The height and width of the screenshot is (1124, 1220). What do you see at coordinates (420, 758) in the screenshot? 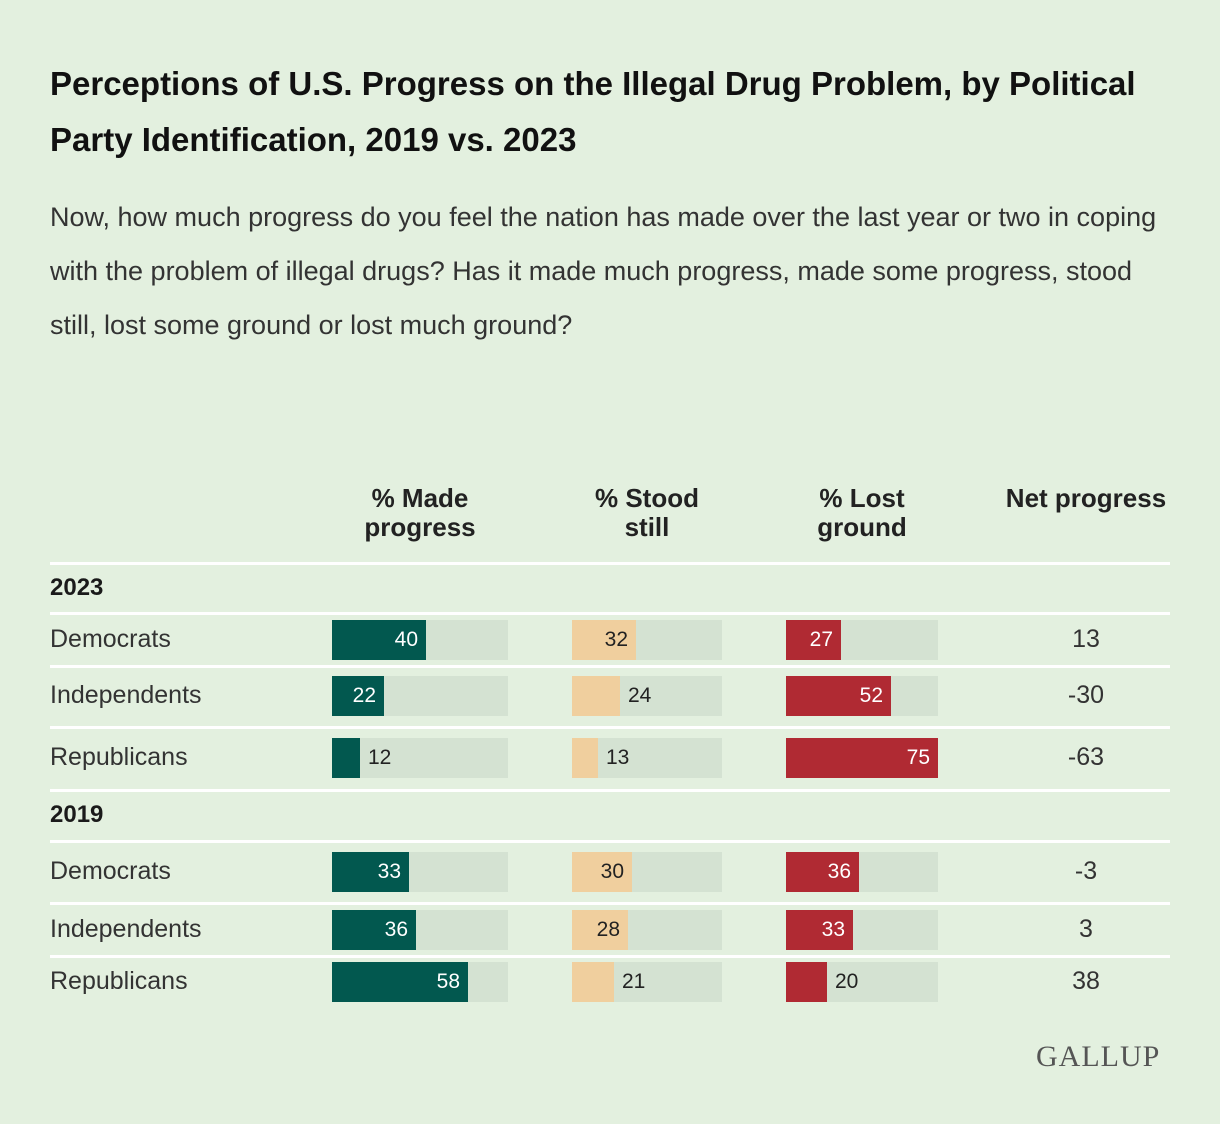
I see `bar-track-made: 12` at bounding box center [420, 758].